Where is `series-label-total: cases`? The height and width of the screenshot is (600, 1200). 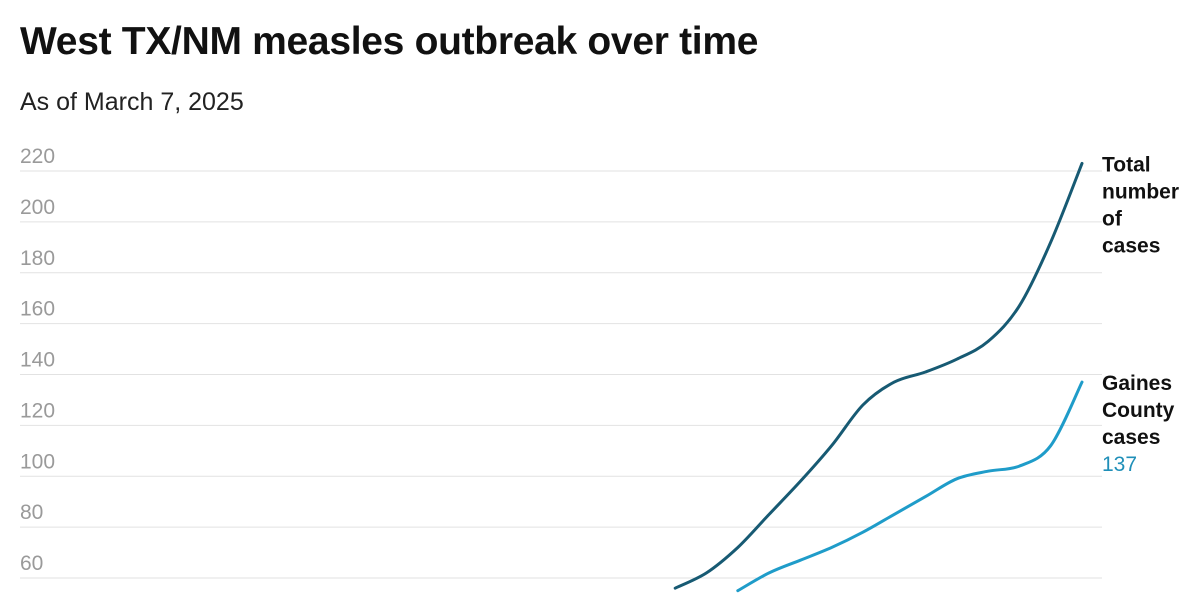 series-label-total: cases is located at coordinates (1131, 245).